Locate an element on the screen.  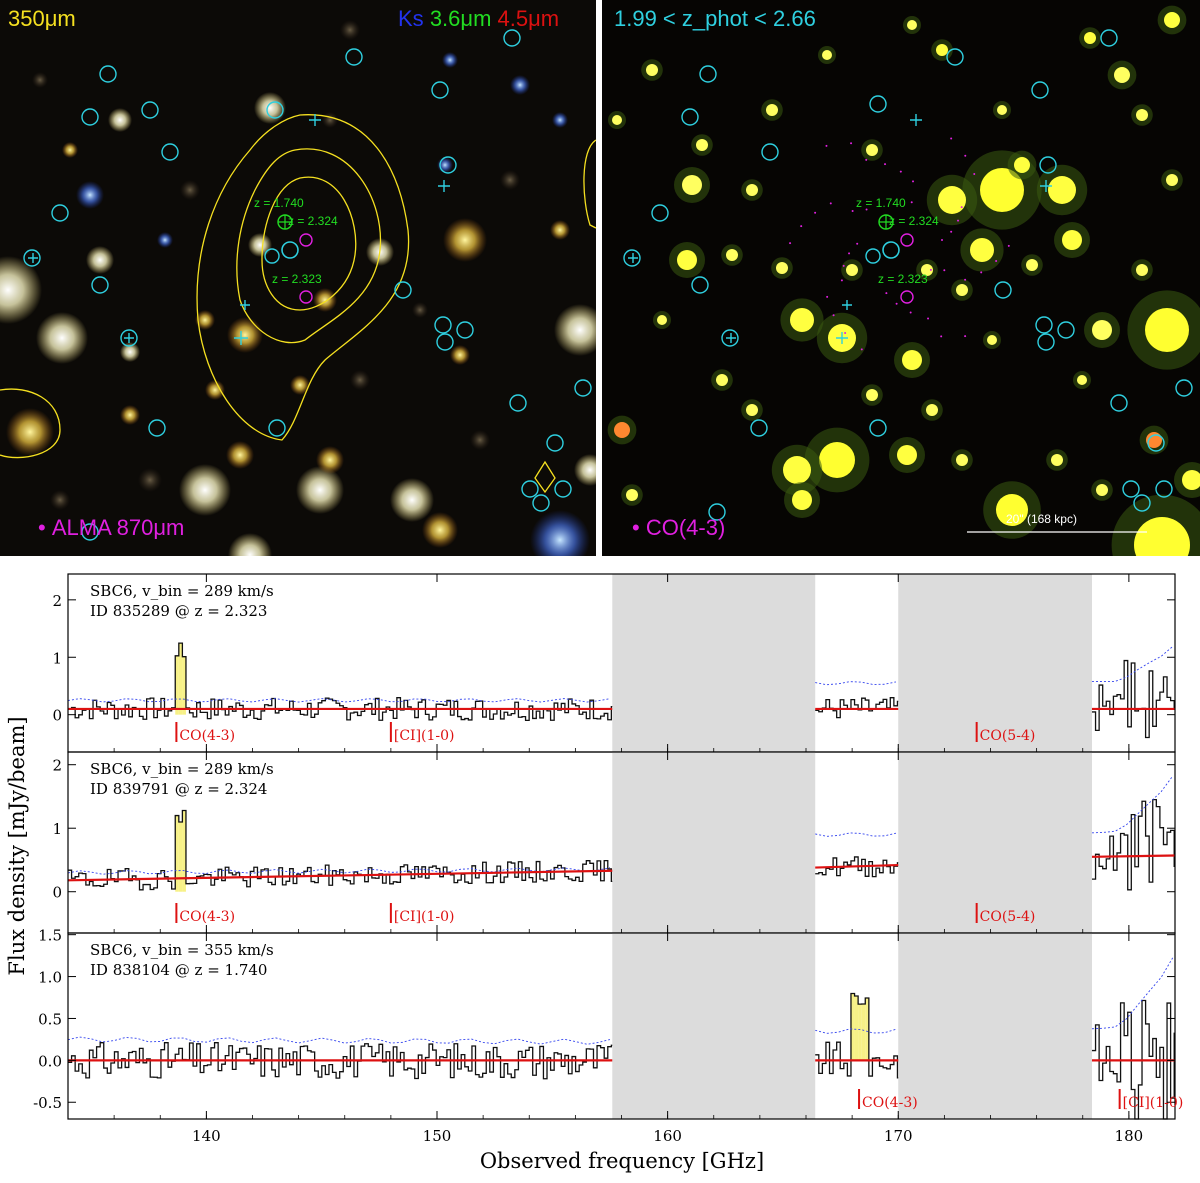
band-4.5: 4.5μm is located at coordinates (528, 18).